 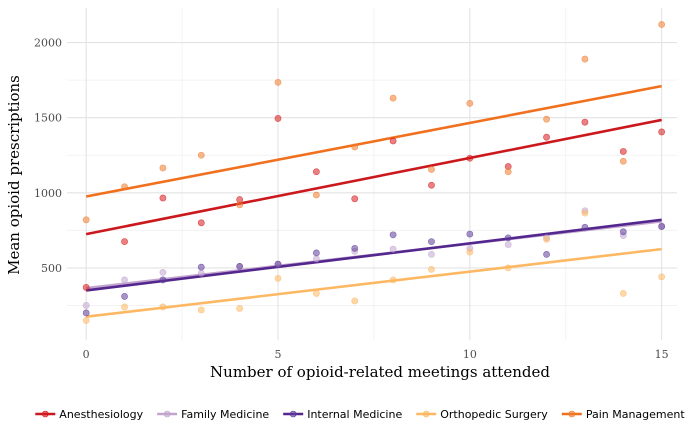 What do you see at coordinates (470, 354) in the screenshot?
I see `x-tick-label: 10` at bounding box center [470, 354].